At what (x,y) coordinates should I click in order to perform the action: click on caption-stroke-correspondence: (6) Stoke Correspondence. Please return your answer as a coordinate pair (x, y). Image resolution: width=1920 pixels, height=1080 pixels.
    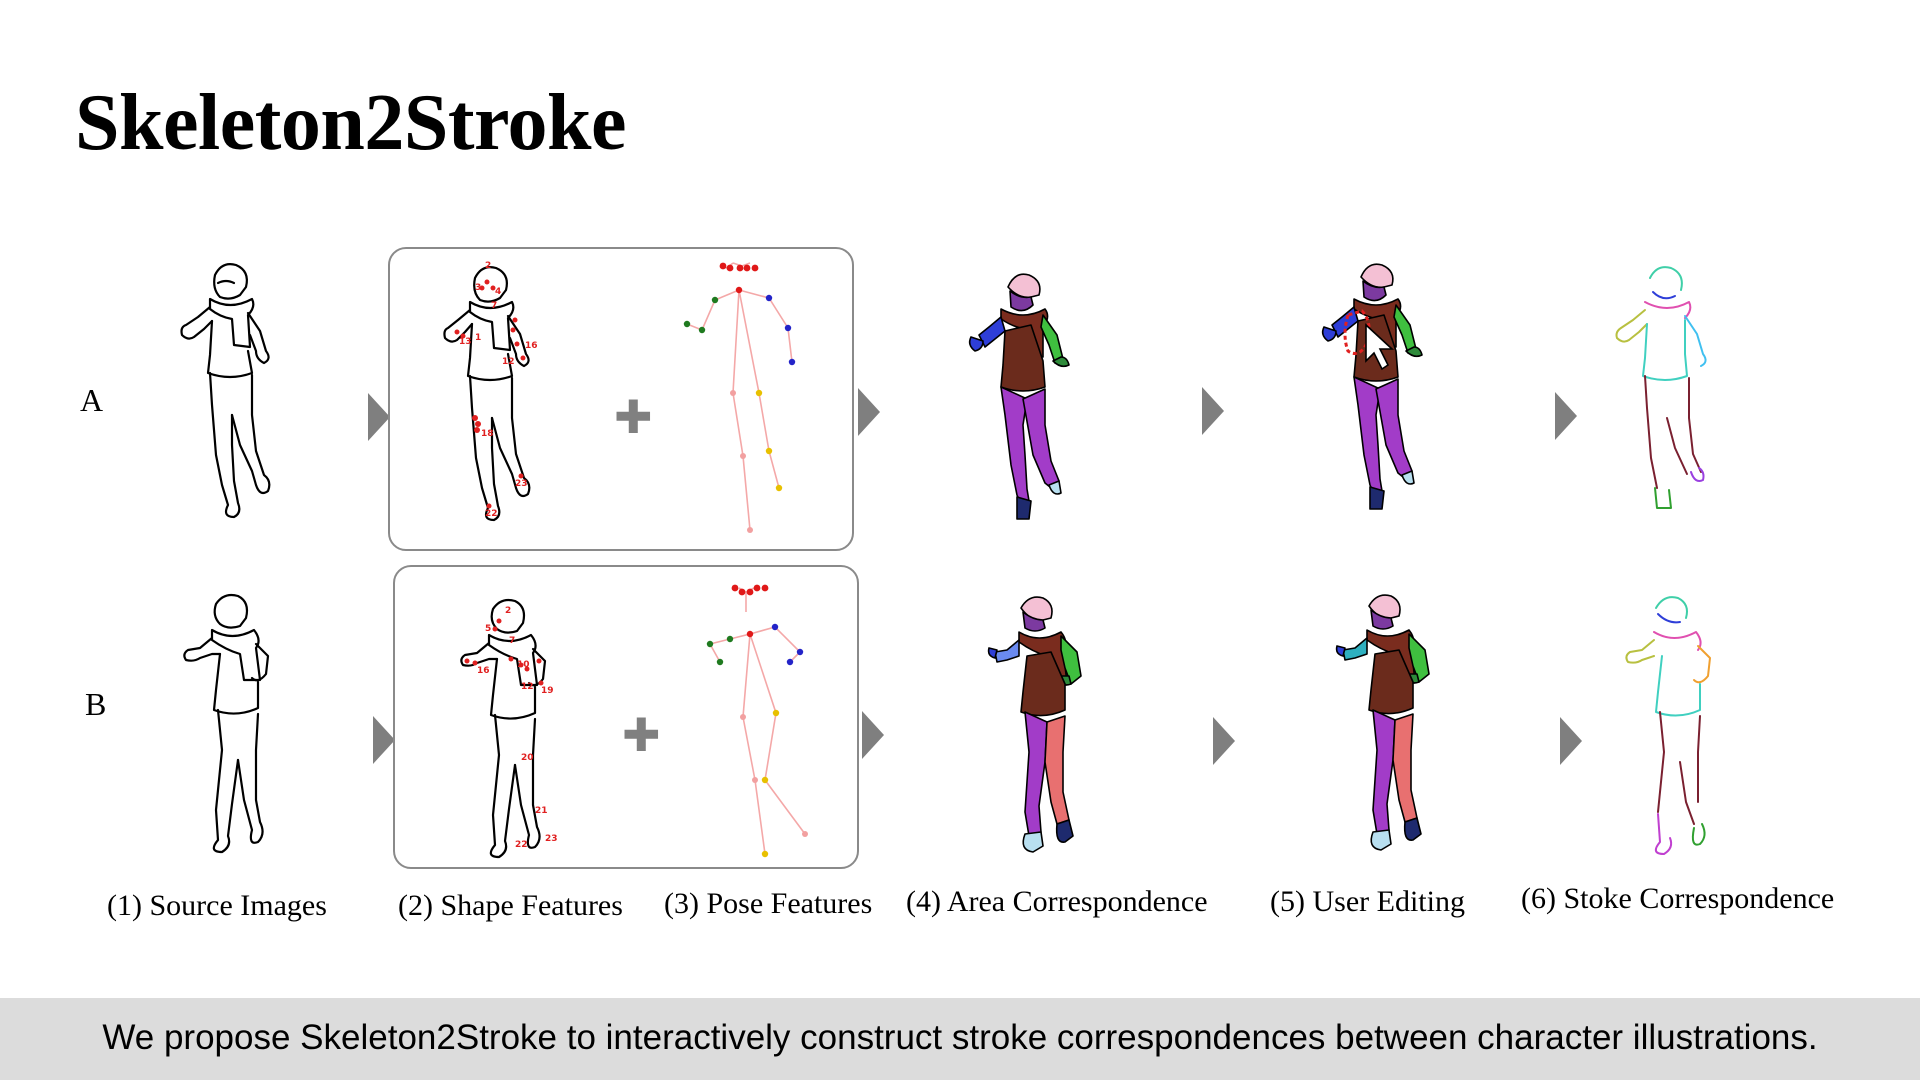
    Looking at the image, I should click on (1678, 898).